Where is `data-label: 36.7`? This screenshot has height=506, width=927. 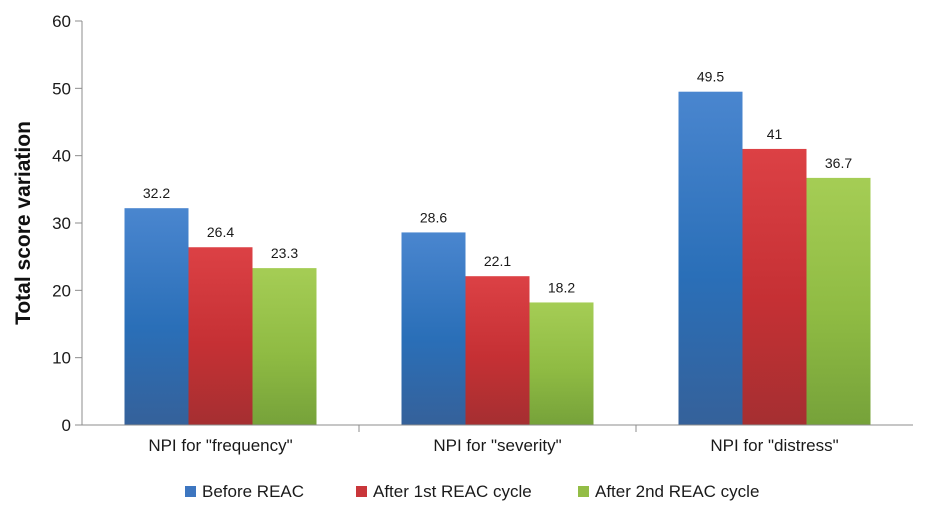
data-label: 36.7 is located at coordinates (838, 163).